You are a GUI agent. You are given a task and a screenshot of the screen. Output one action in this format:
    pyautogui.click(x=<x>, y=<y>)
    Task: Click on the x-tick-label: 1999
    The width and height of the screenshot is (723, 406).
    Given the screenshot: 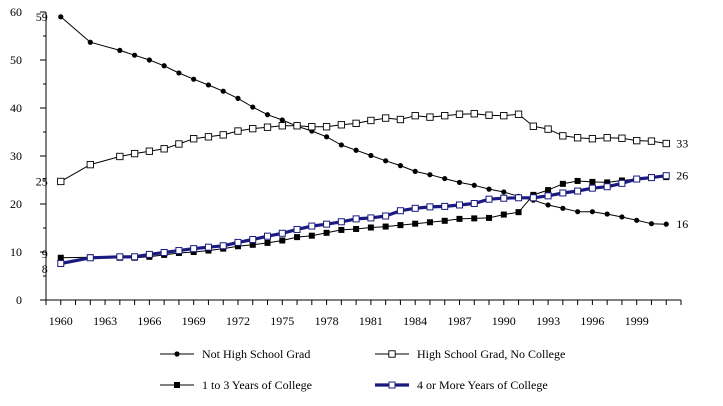 What is the action you would take?
    pyautogui.click(x=637, y=321)
    